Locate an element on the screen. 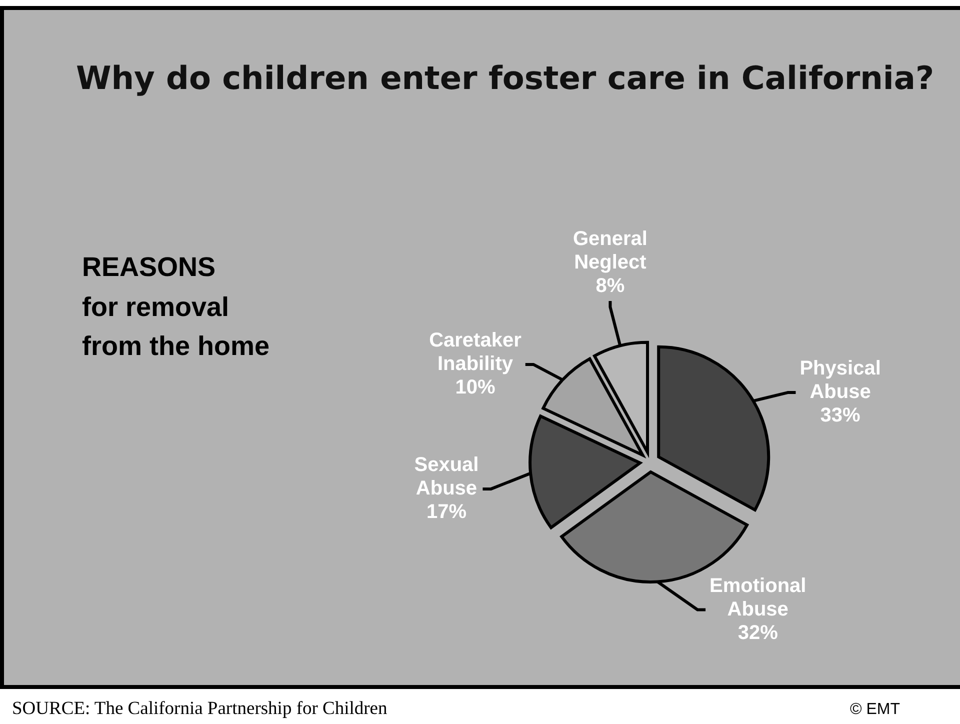 This screenshot has width=960, height=724. data-label: 33% is located at coordinates (840, 415).